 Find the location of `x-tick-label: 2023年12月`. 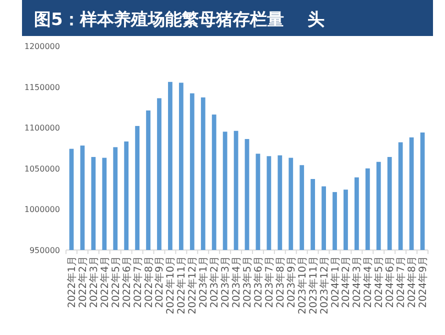

x-tick-label: 2023年12月 is located at coordinates (324, 285).